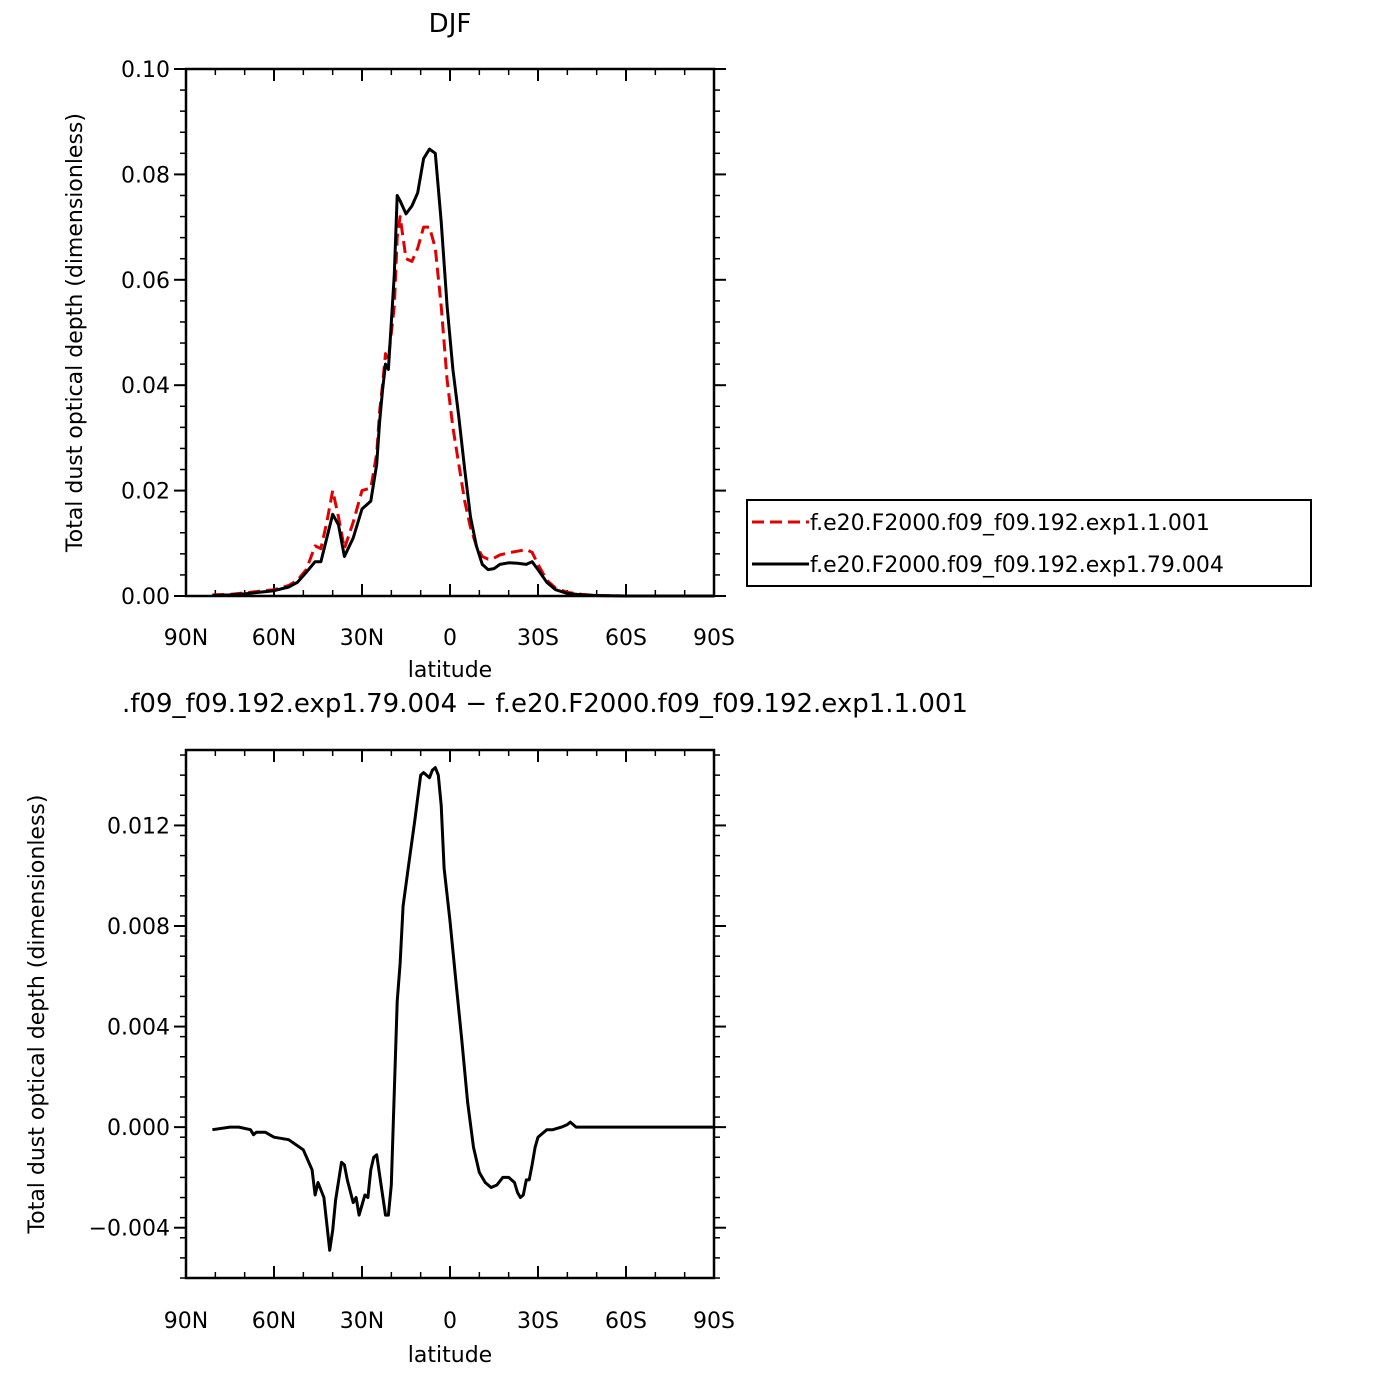  Describe the element at coordinates (138, 1028) in the screenshot. I see `y-tick-label: 0.004` at that location.